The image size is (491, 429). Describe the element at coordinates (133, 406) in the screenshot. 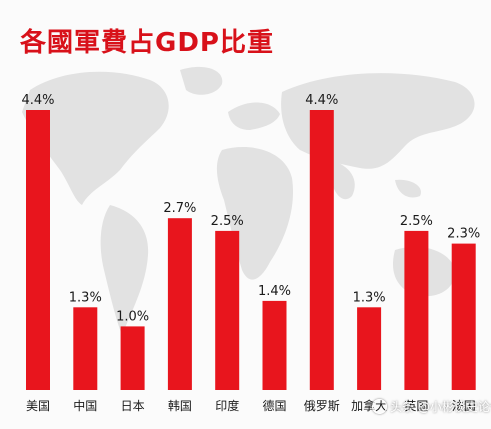

I see `category-label-2: 日本` at that location.